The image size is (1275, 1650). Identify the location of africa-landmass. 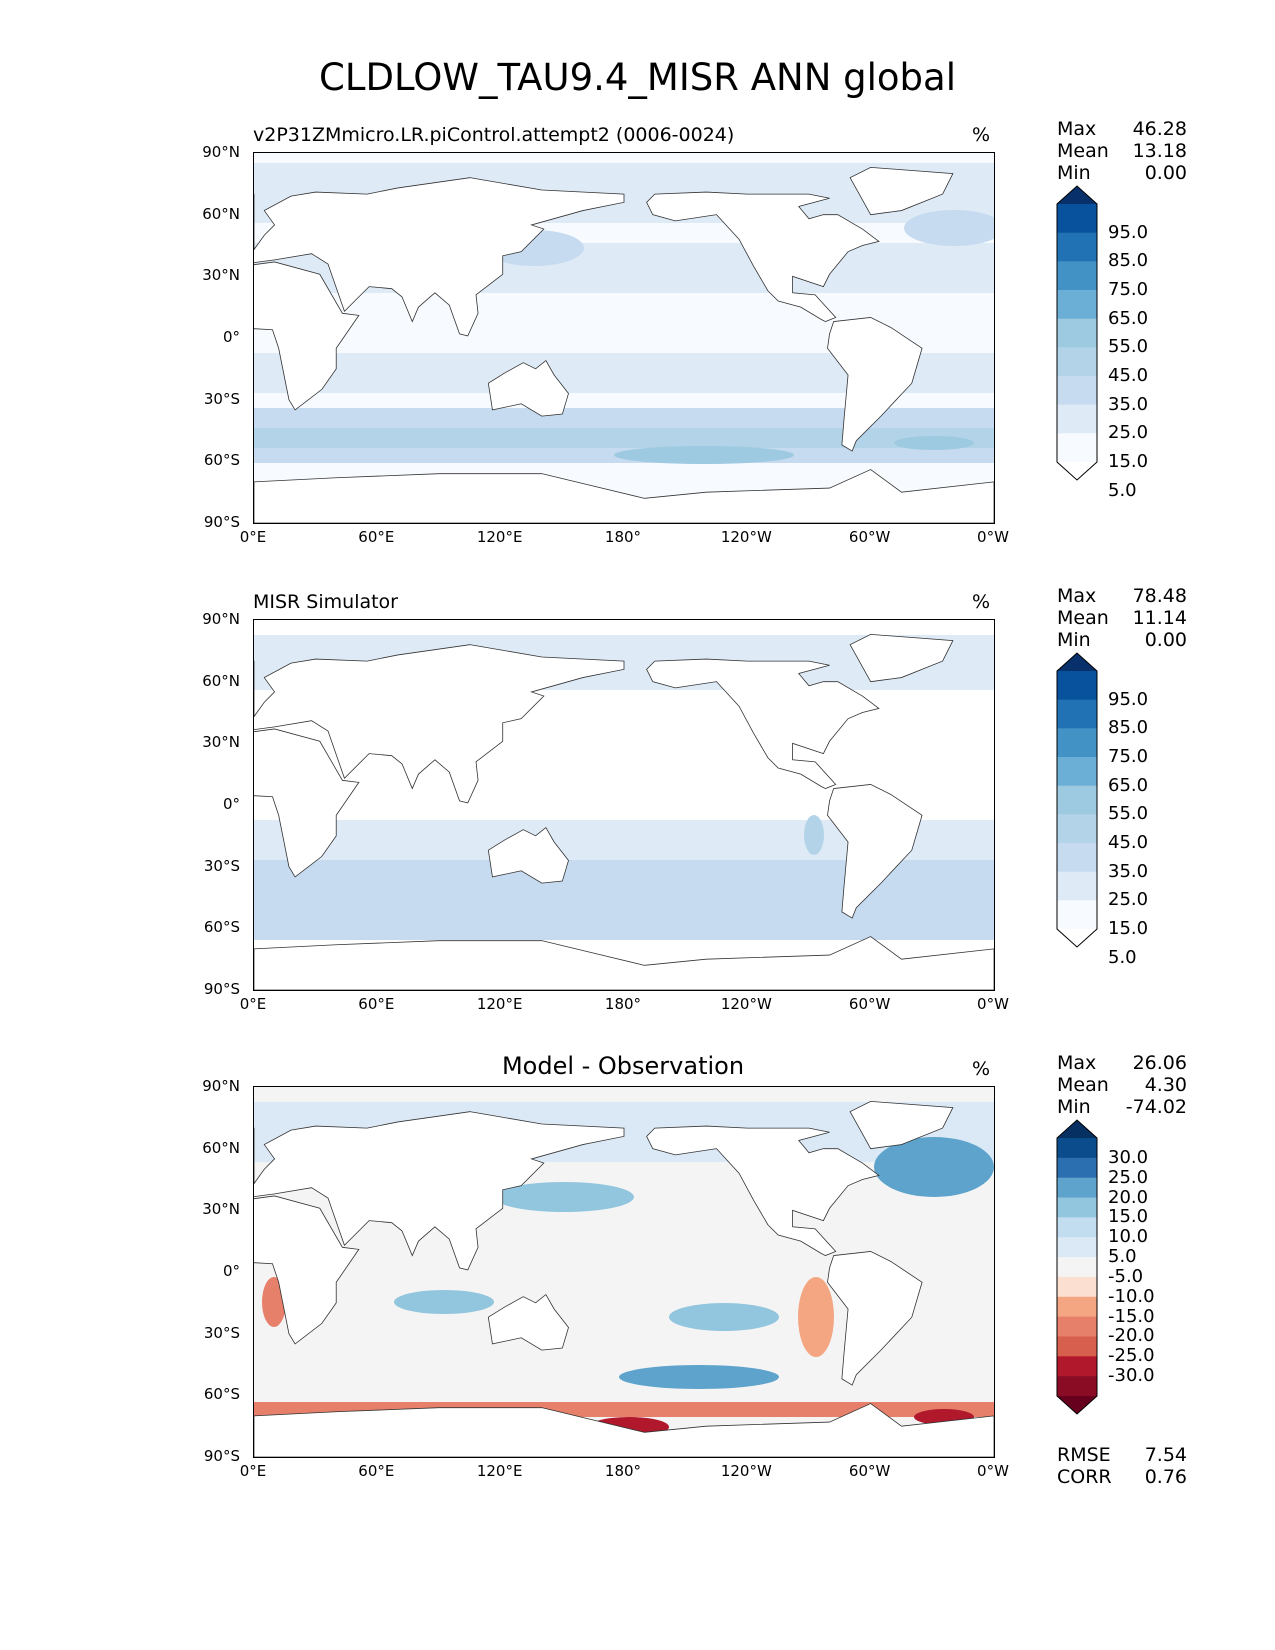
(307, 1270).